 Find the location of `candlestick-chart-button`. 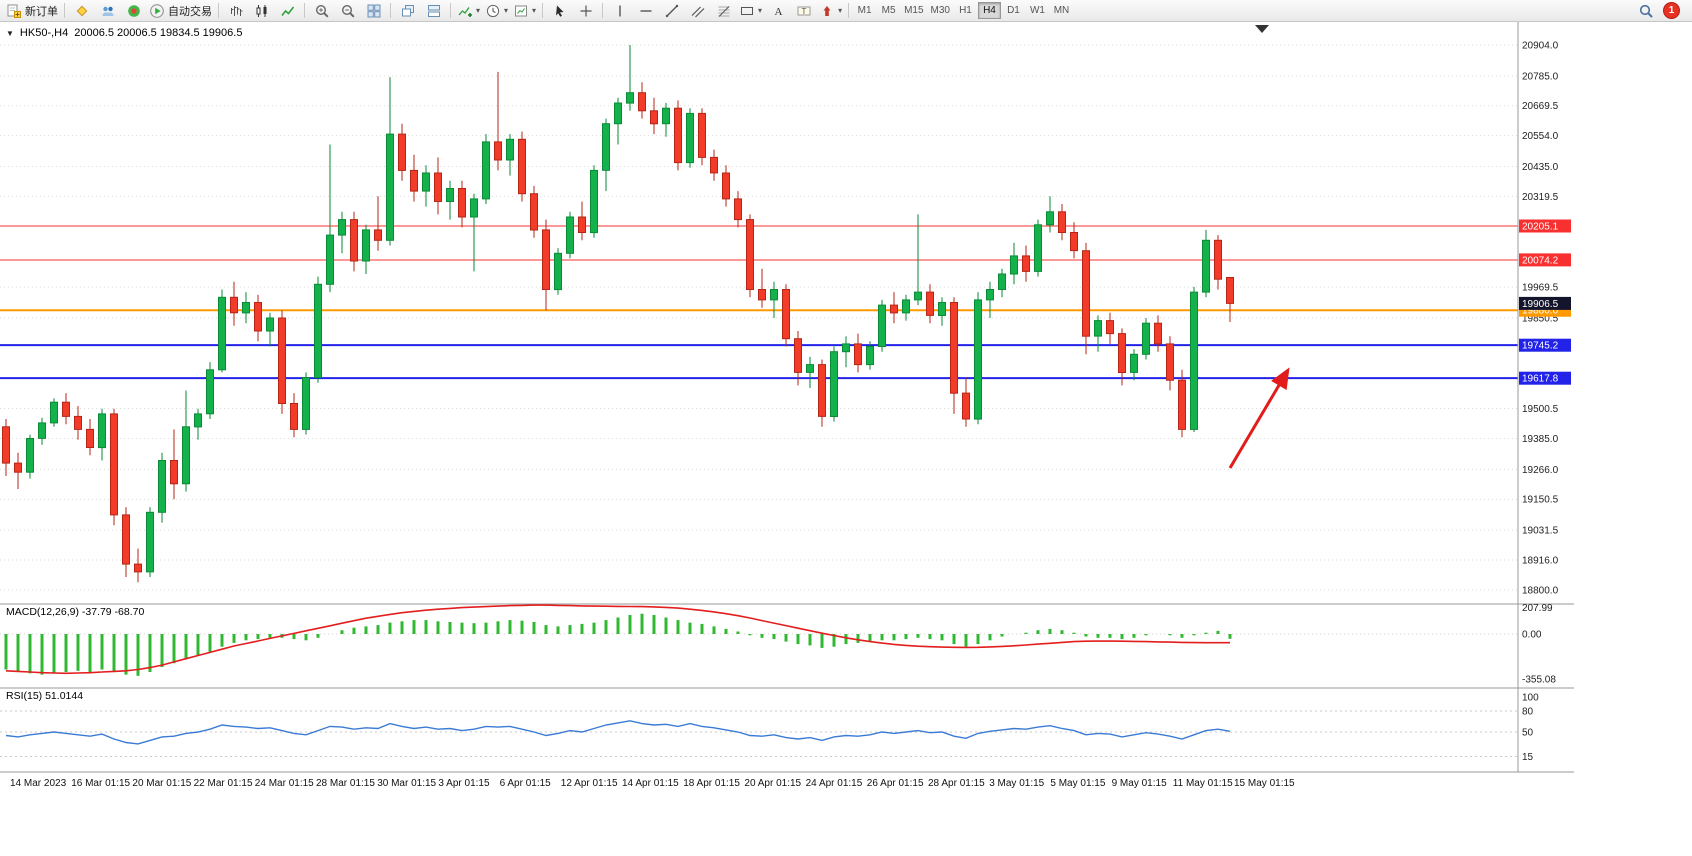

candlestick-chart-button is located at coordinates (261, 11).